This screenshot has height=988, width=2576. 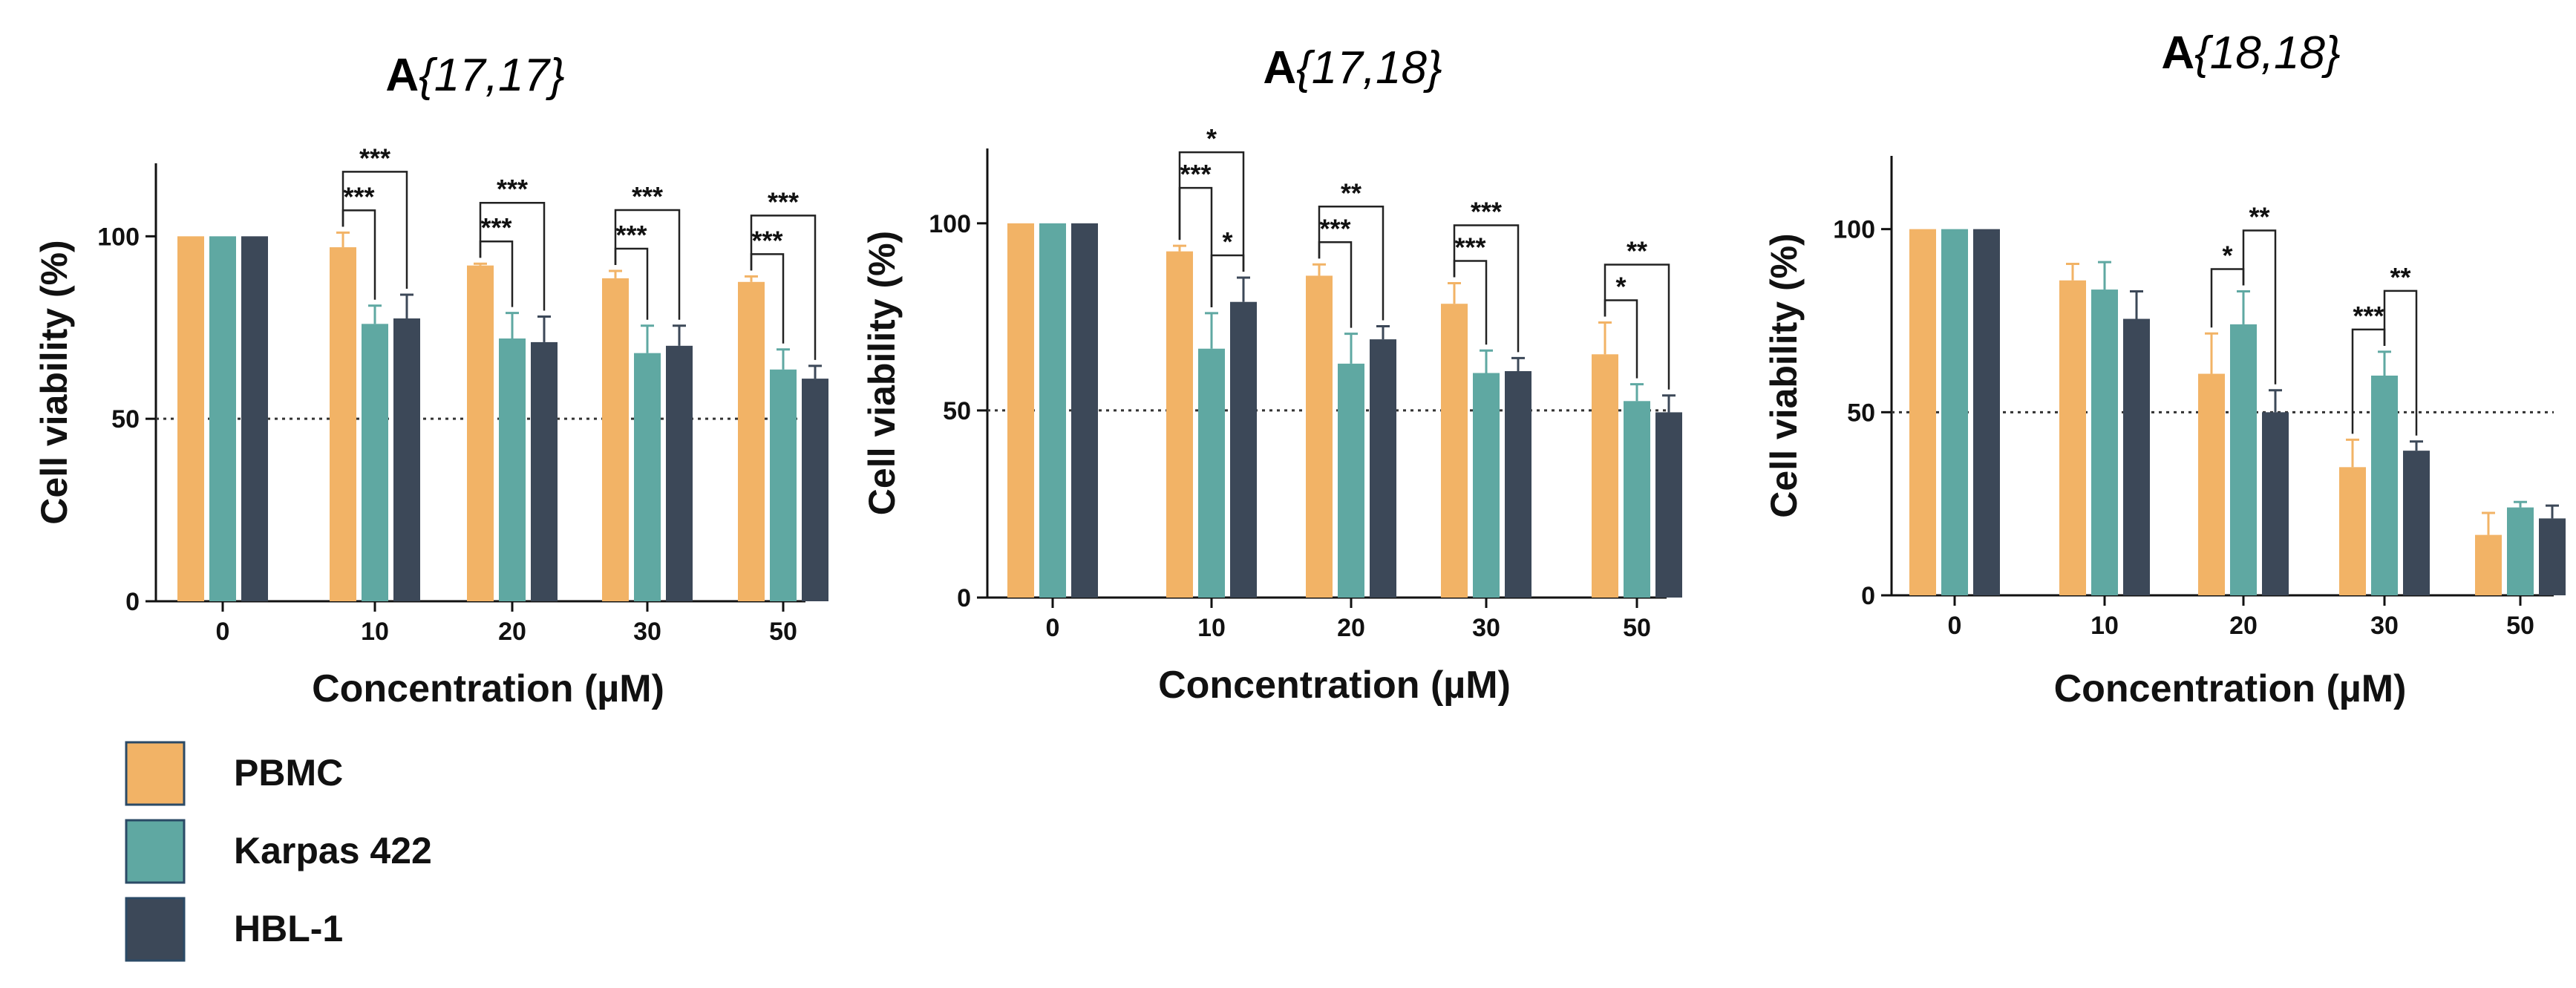 What do you see at coordinates (289, 773) in the screenshot?
I see `legend-label: PBMC` at bounding box center [289, 773].